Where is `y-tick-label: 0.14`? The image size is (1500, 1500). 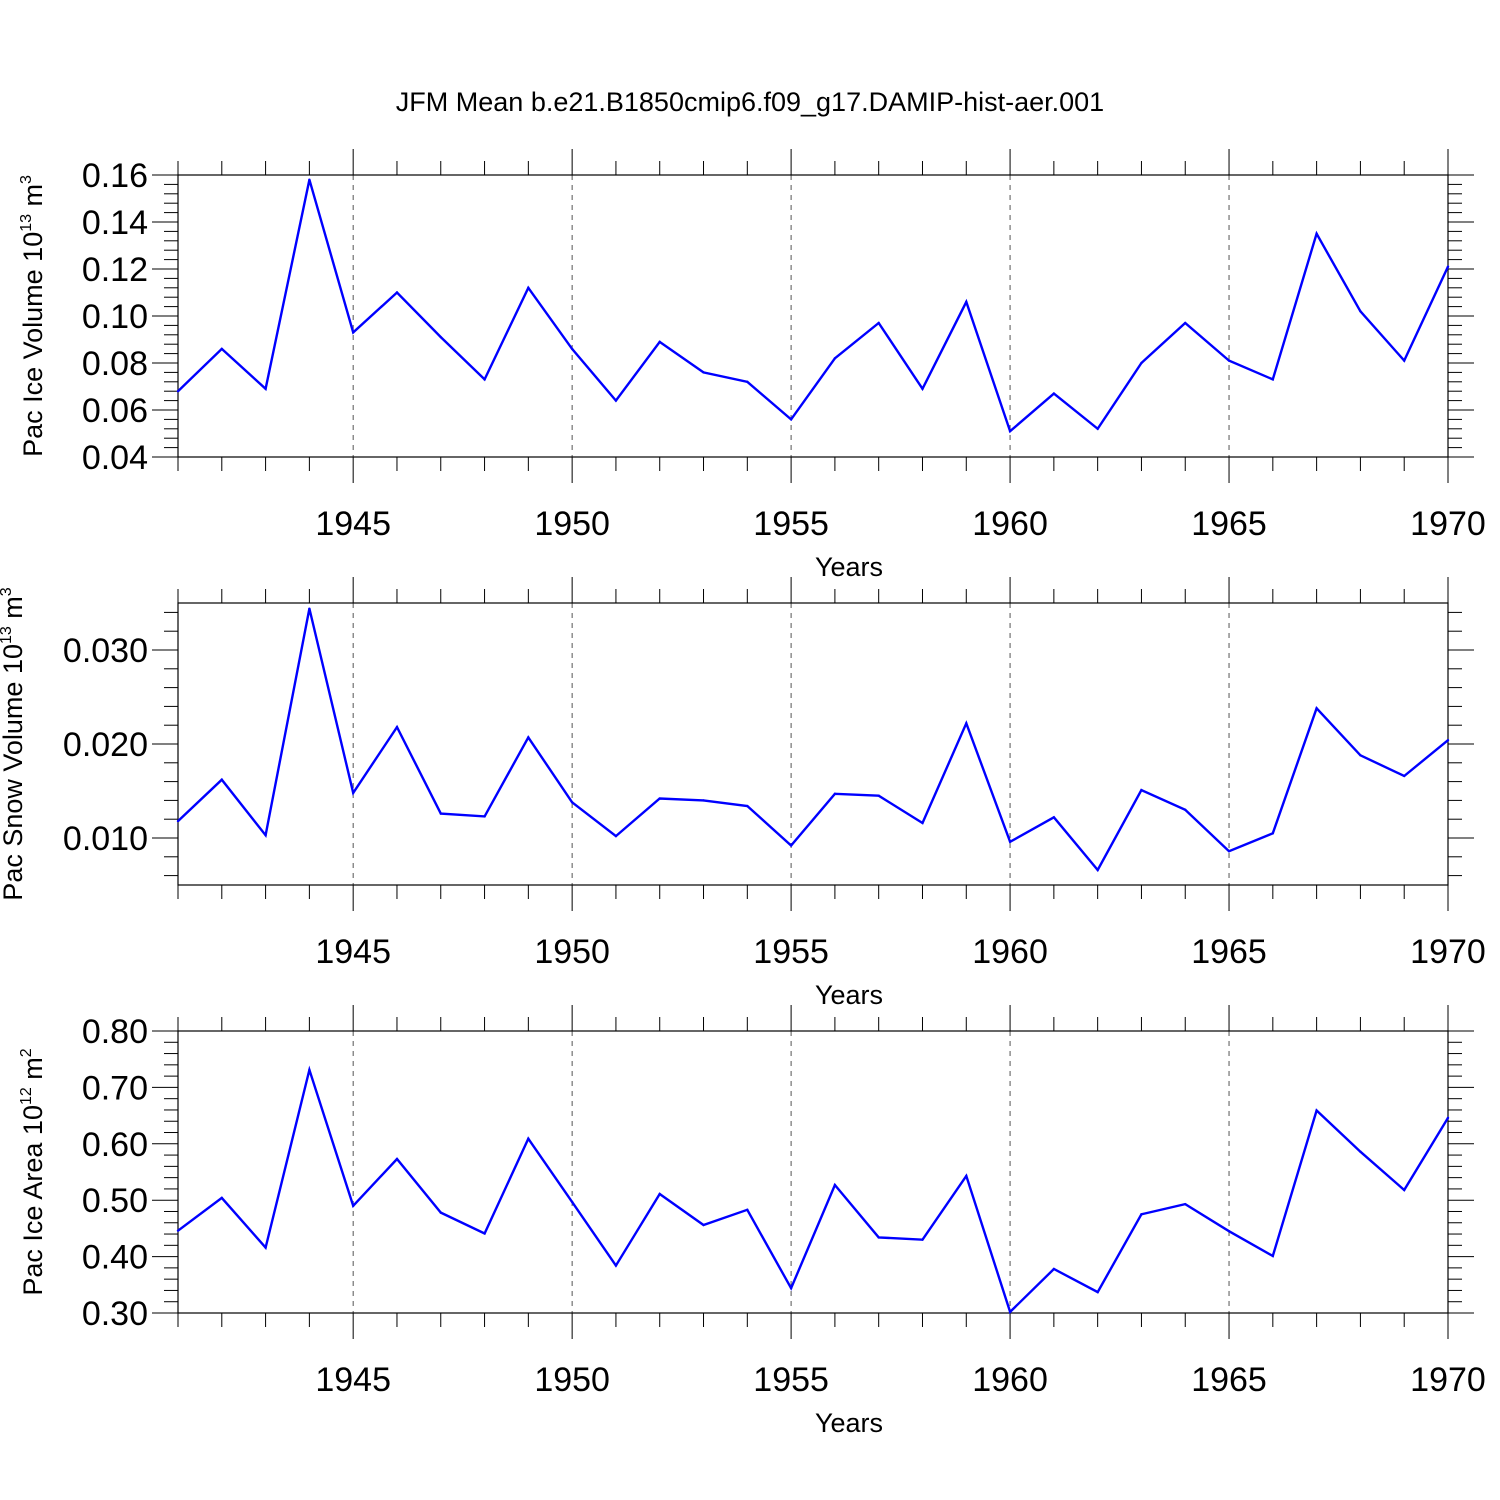
y-tick-label: 0.14 is located at coordinates (115, 223).